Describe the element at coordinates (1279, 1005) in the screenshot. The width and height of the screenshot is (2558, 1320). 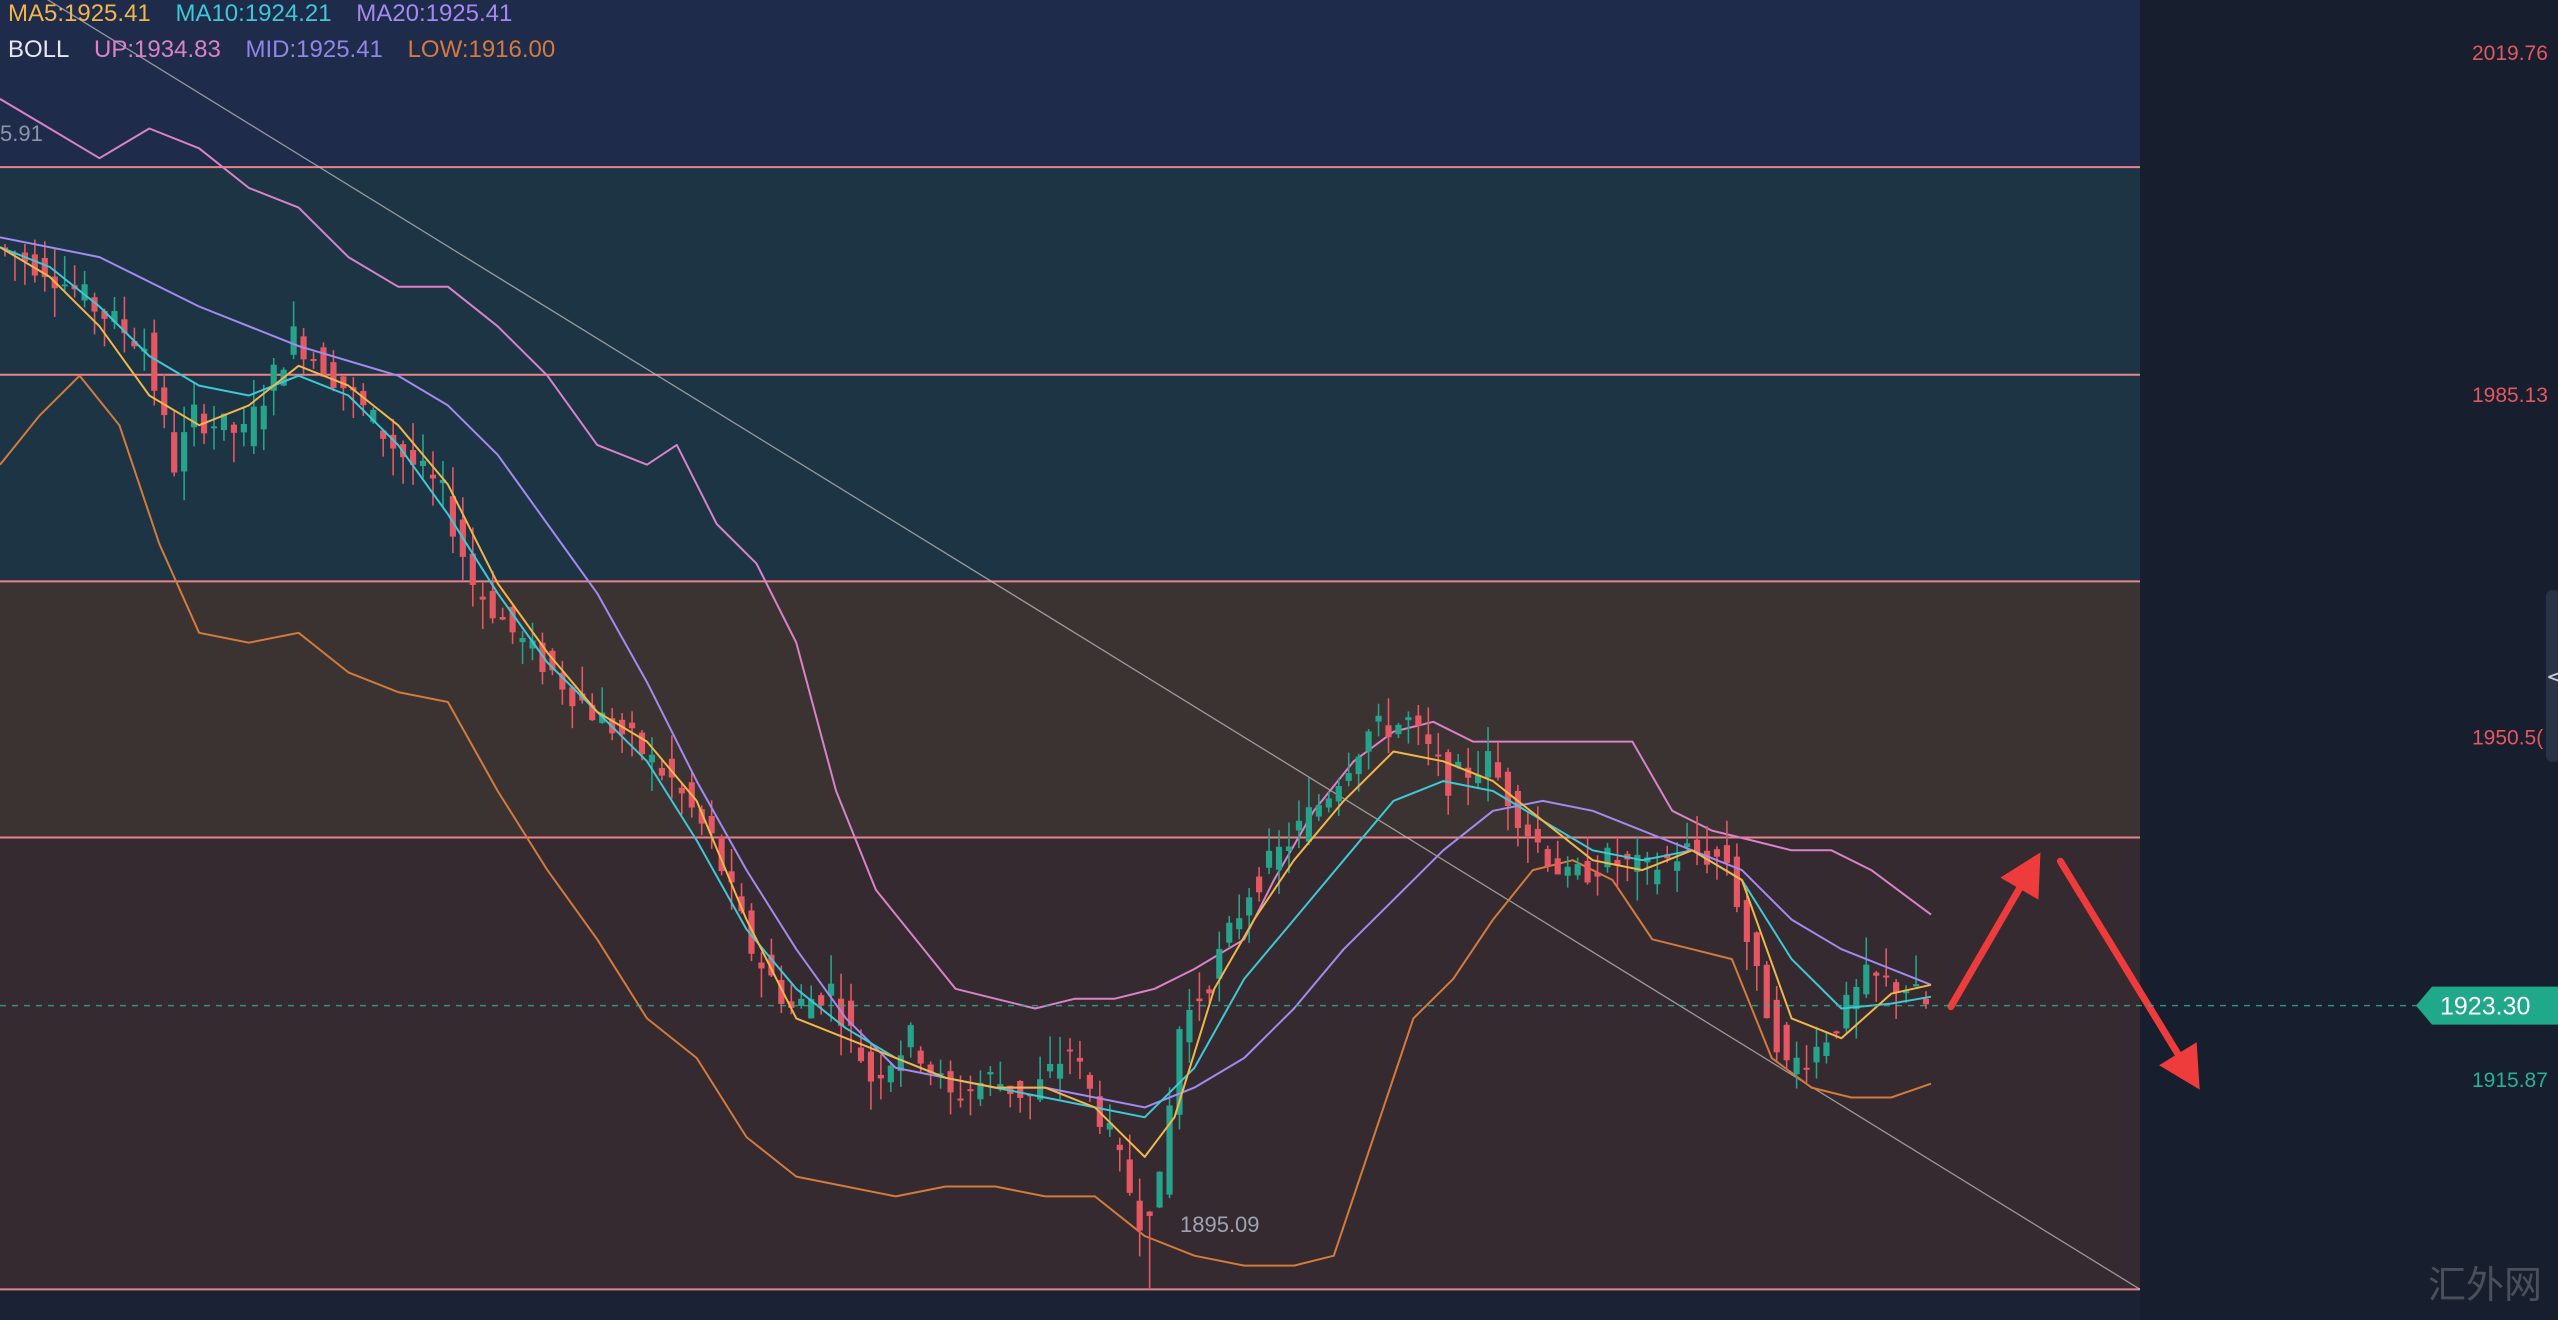
I see `current-price-layer: 1923.30` at that location.